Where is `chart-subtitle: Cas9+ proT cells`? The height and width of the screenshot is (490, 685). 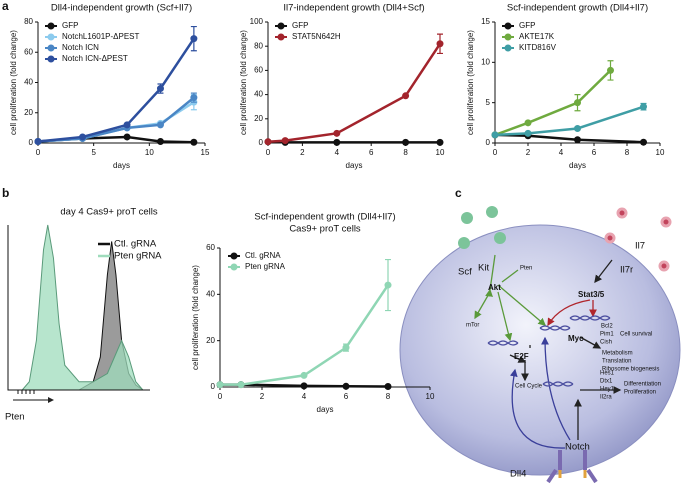
chart-subtitle: Cas9+ proT cells is located at coordinates (325, 229).